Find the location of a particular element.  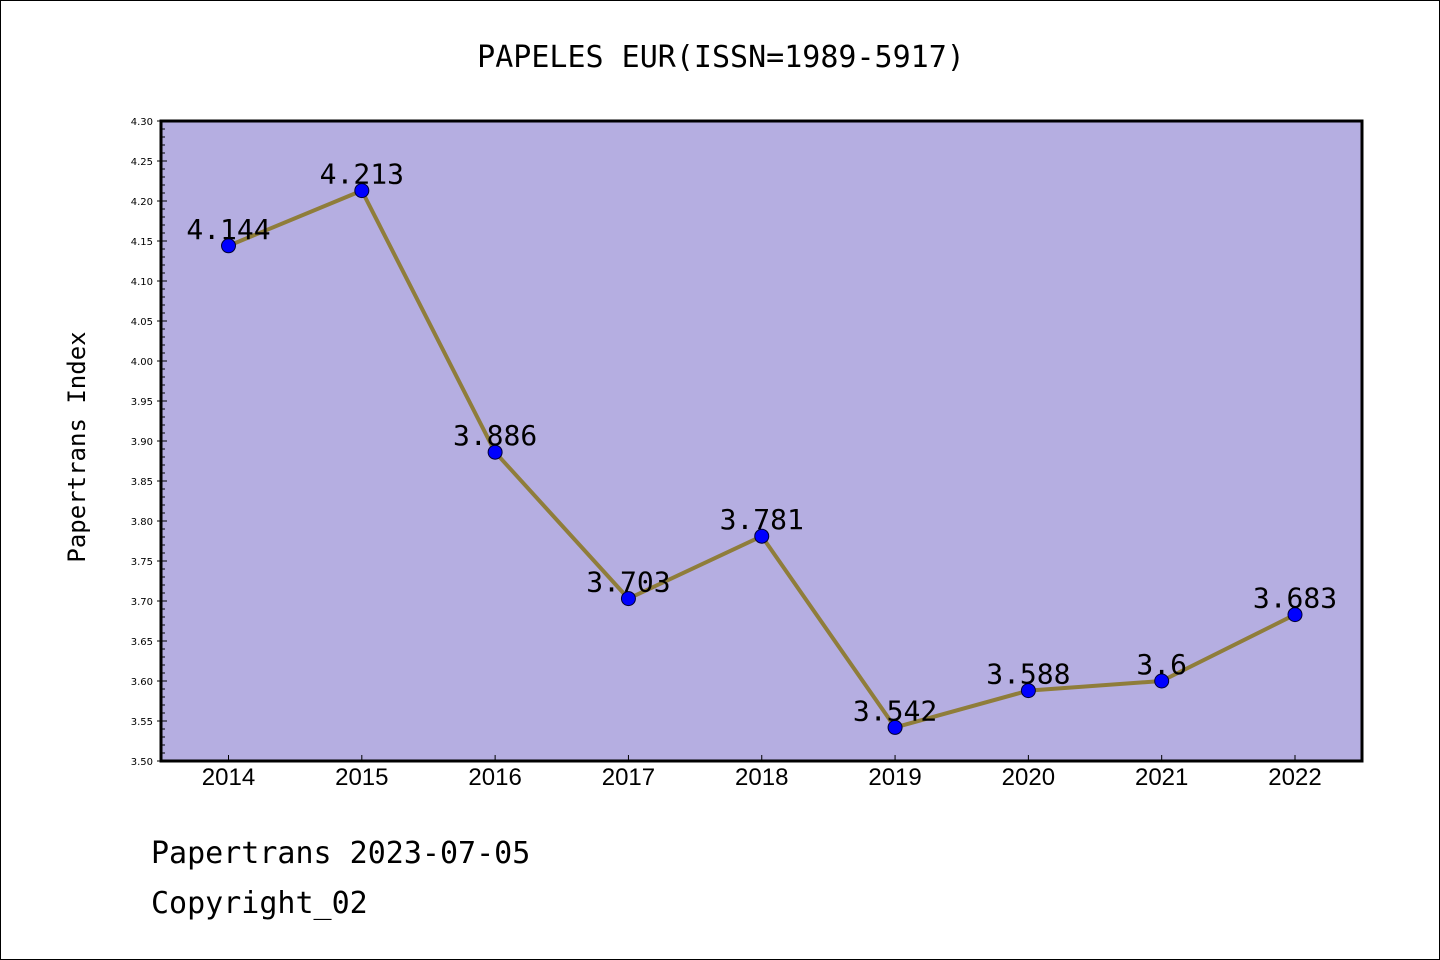

y-tick-label: 4.10 is located at coordinates (142, 282).